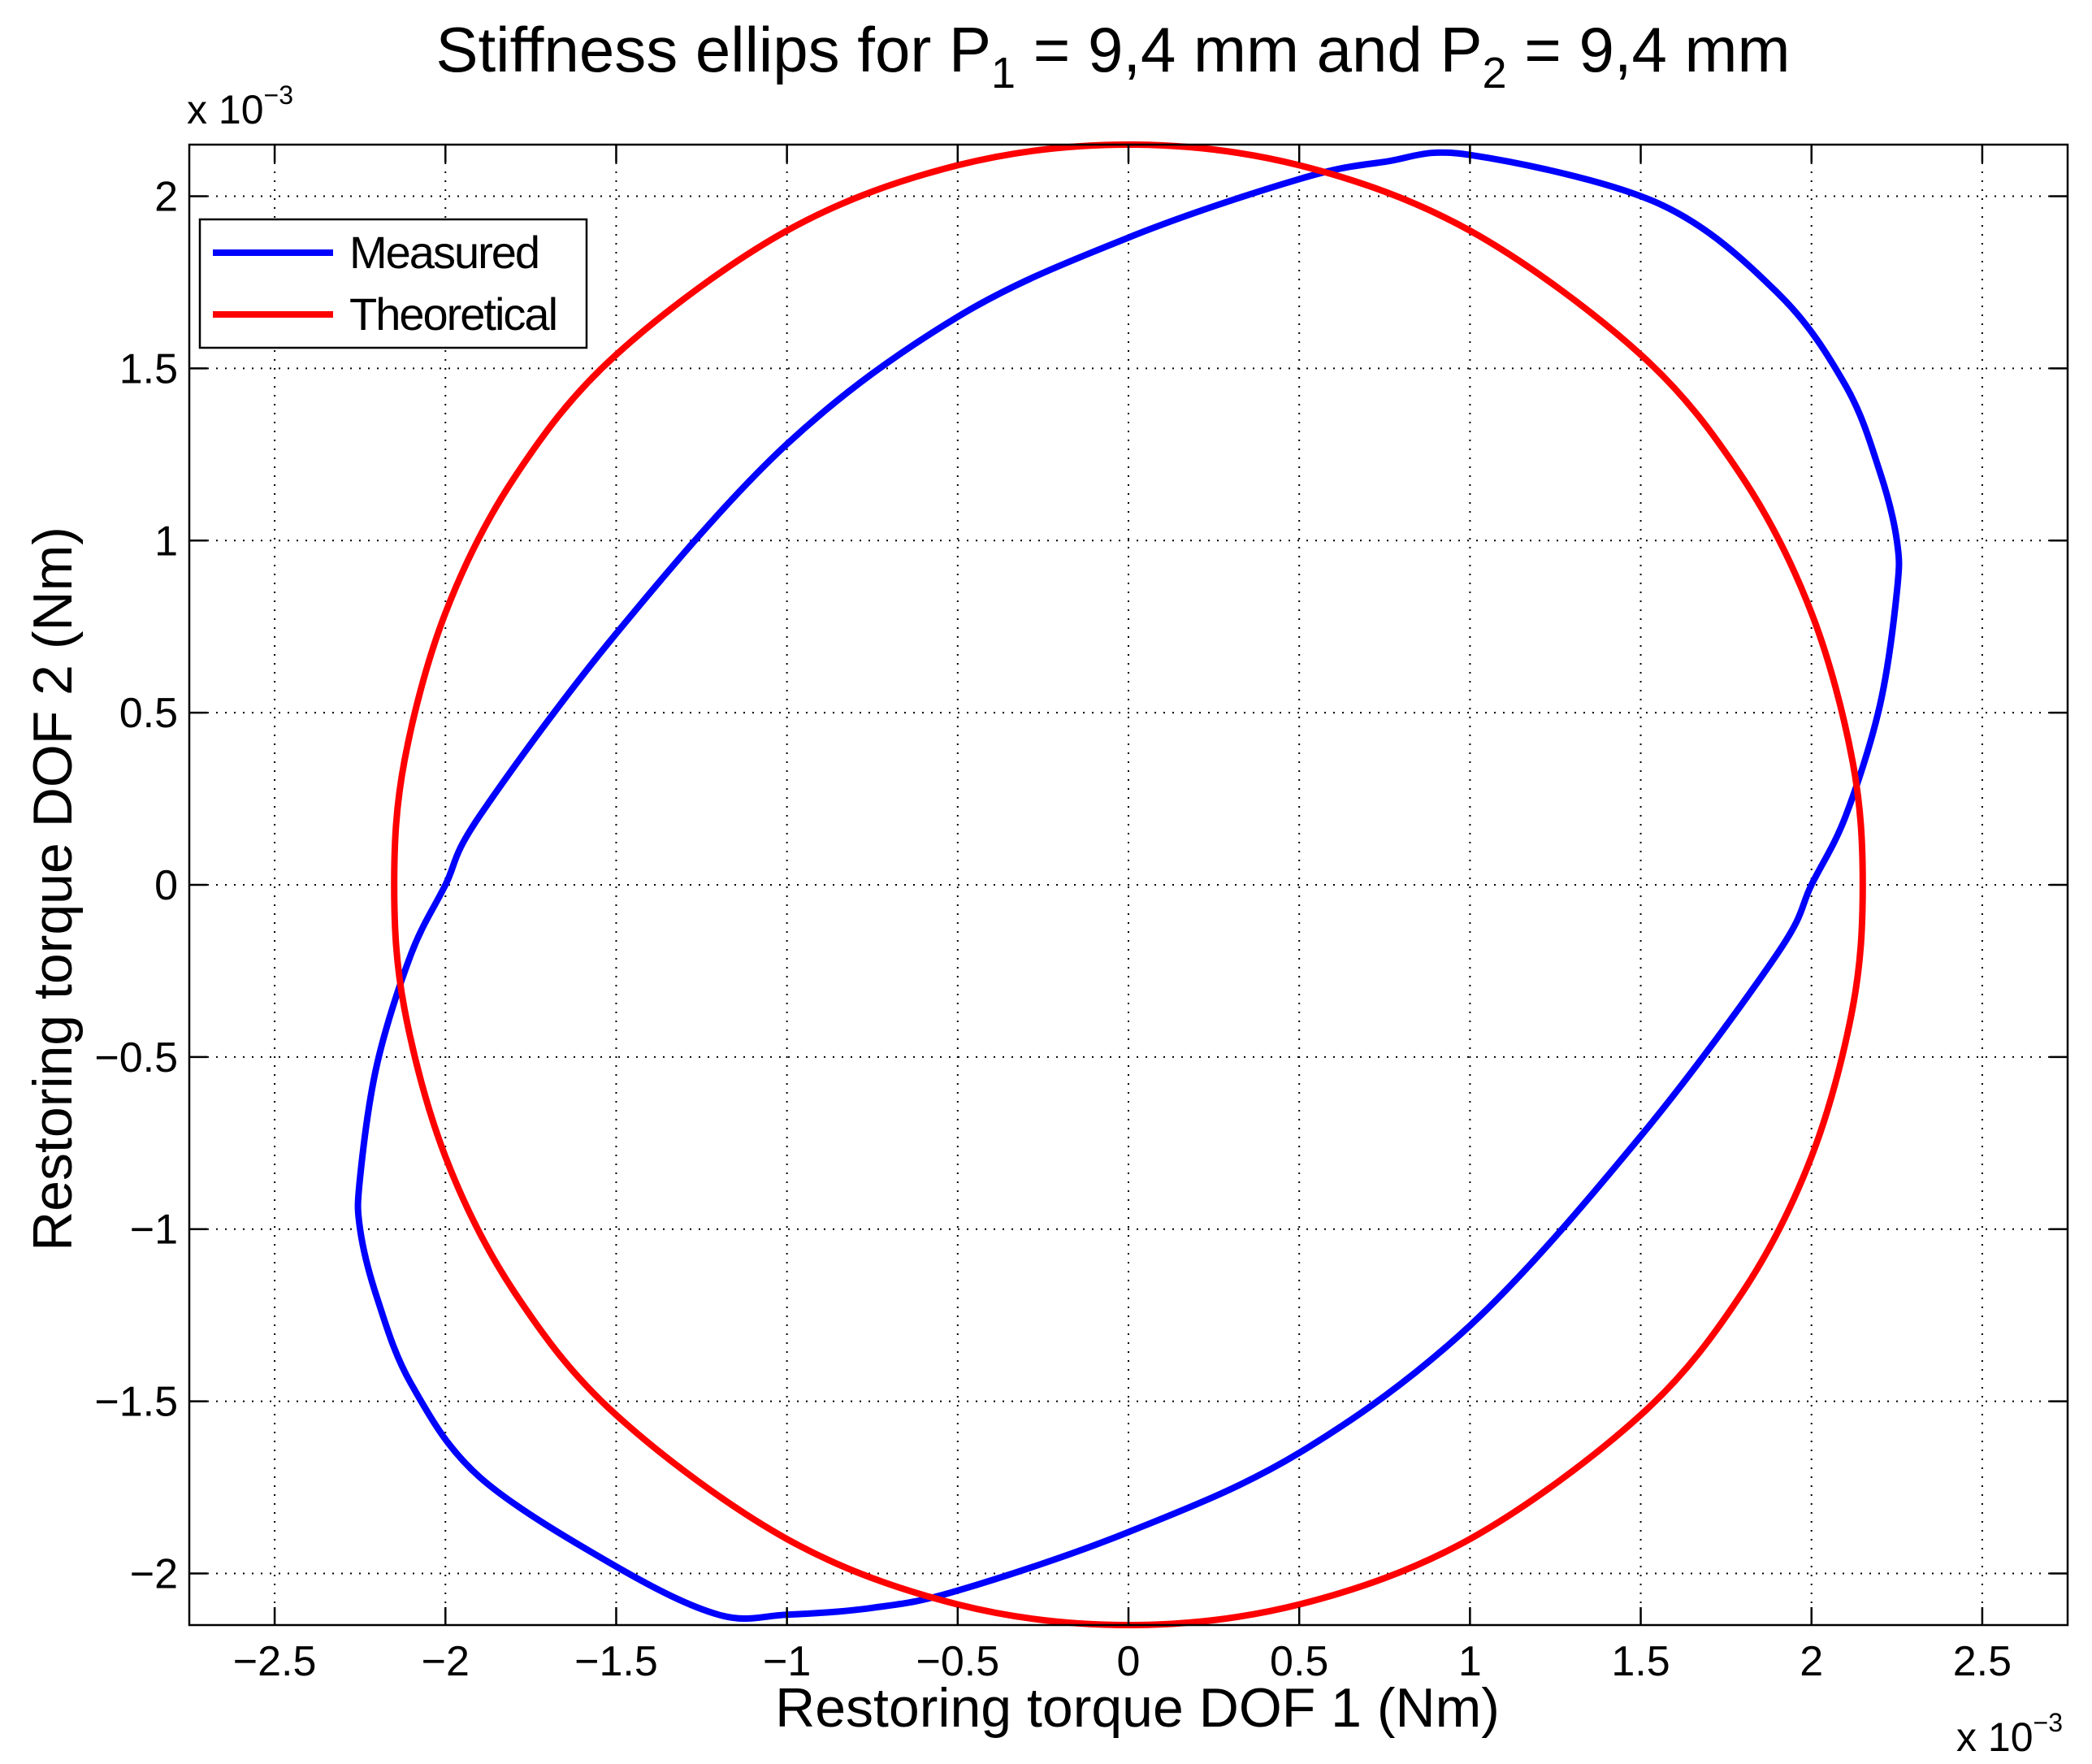 The height and width of the screenshot is (1764, 2092). I want to click on x-tick-label: 1.5, so click(1640, 1661).